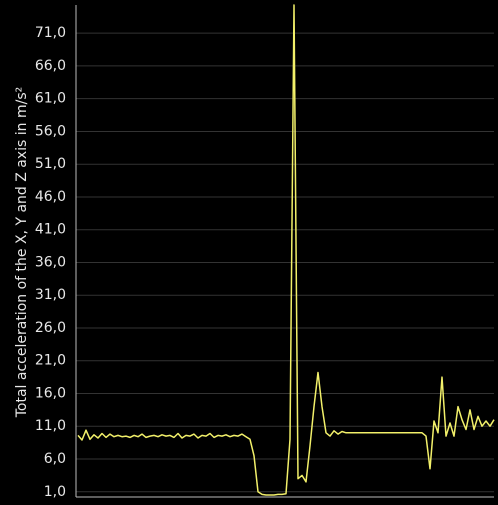  I want to click on y-tick-label: 26,0, so click(50, 328).